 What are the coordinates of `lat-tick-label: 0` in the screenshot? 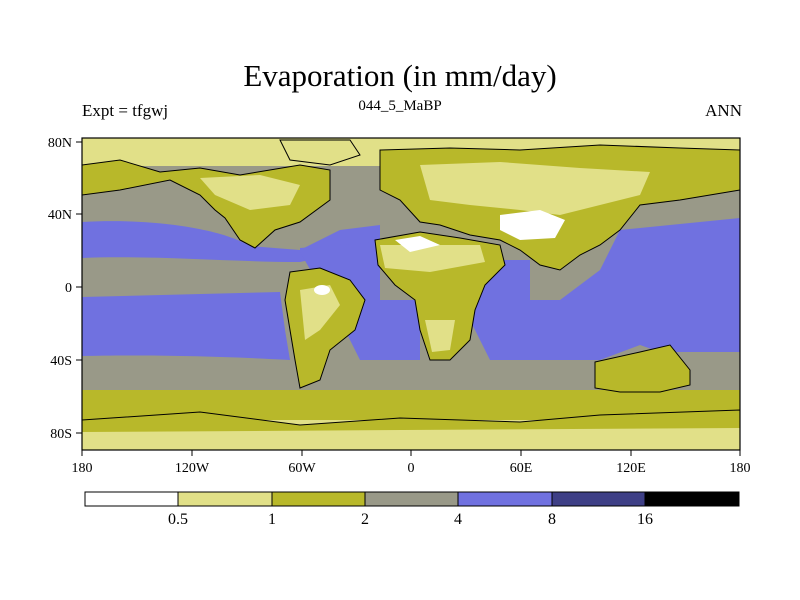 It's located at (68, 288).